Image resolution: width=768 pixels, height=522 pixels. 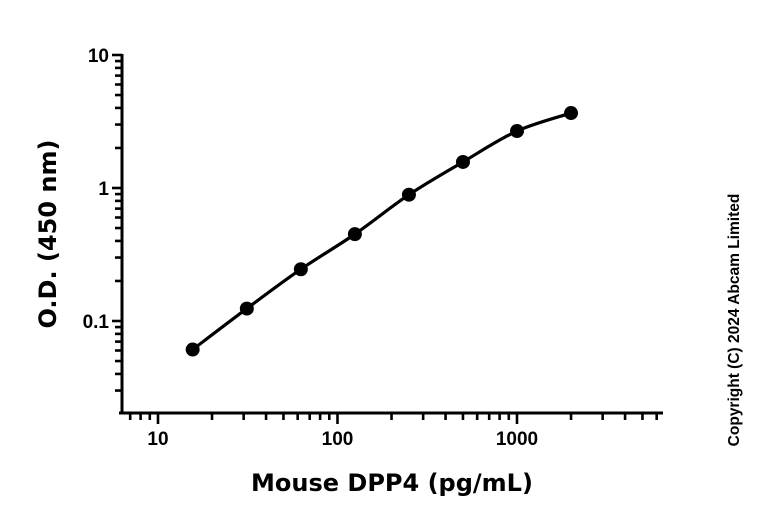 I want to click on y-tick-label: 1, so click(x=103, y=189).